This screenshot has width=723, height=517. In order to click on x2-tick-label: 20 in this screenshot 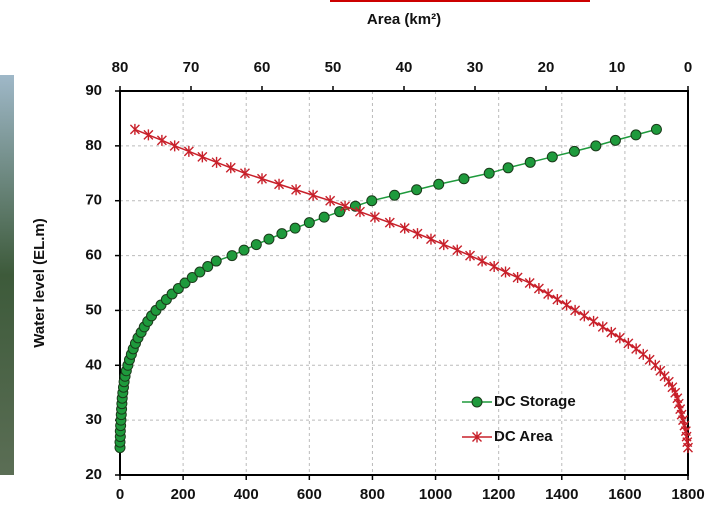, I will do `click(546, 67)`.